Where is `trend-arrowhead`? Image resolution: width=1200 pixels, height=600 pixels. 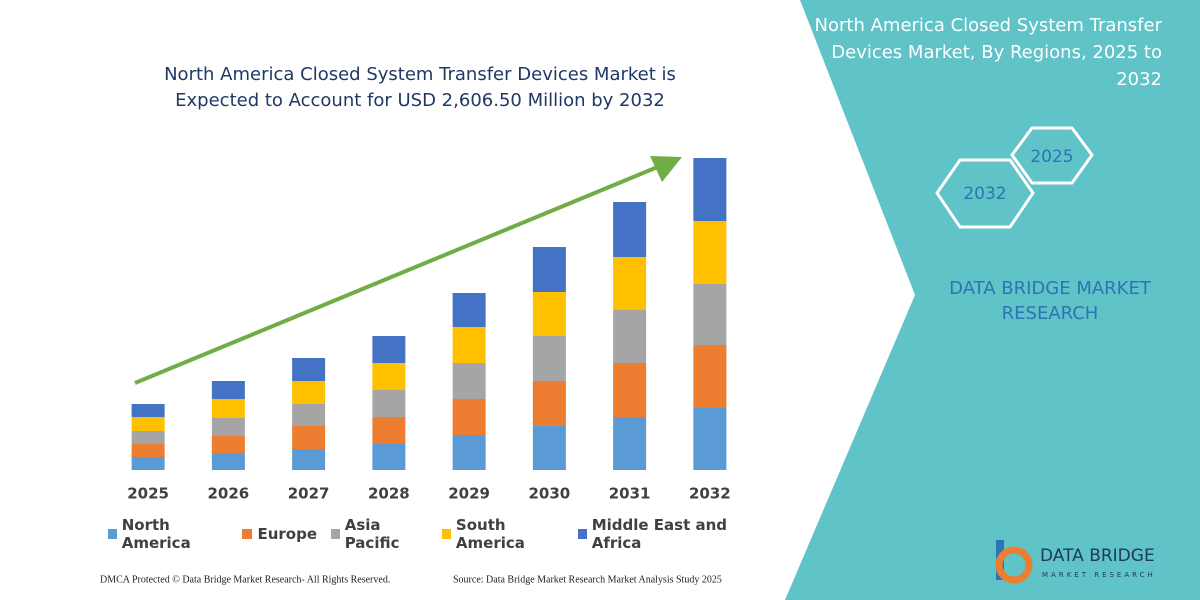
trend-arrowhead is located at coordinates (666, 169).